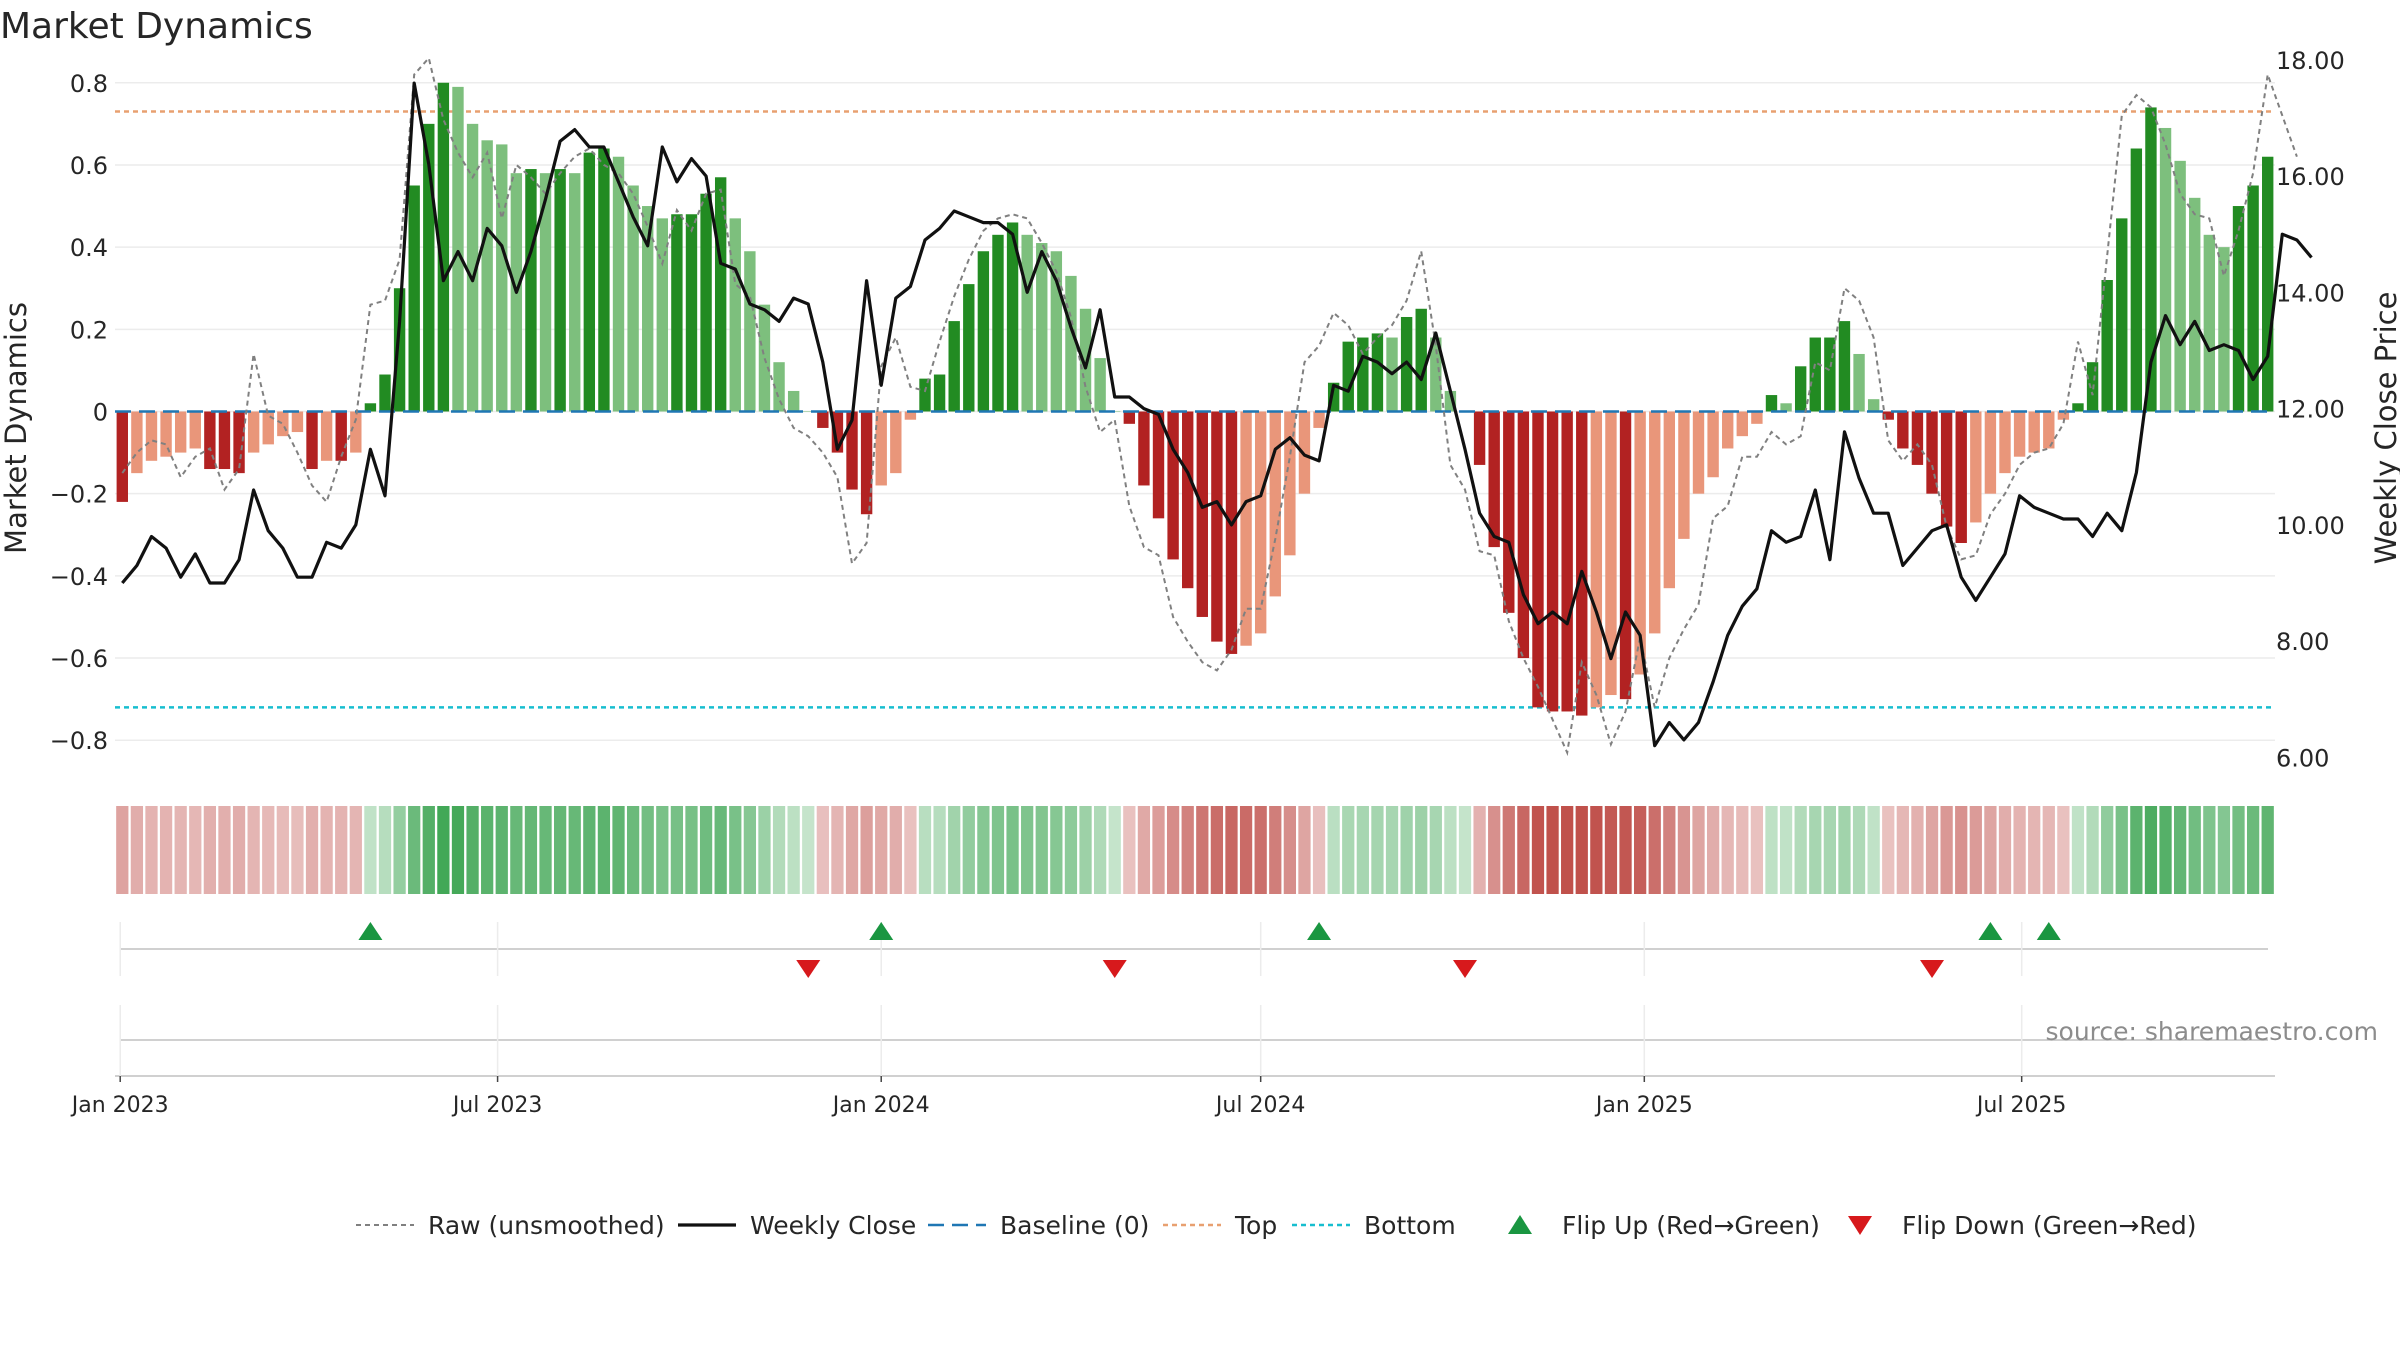  Describe the element at coordinates (2049, 1225) in the screenshot. I see `legend-label-6: Flip Down (Green→Red)` at that location.